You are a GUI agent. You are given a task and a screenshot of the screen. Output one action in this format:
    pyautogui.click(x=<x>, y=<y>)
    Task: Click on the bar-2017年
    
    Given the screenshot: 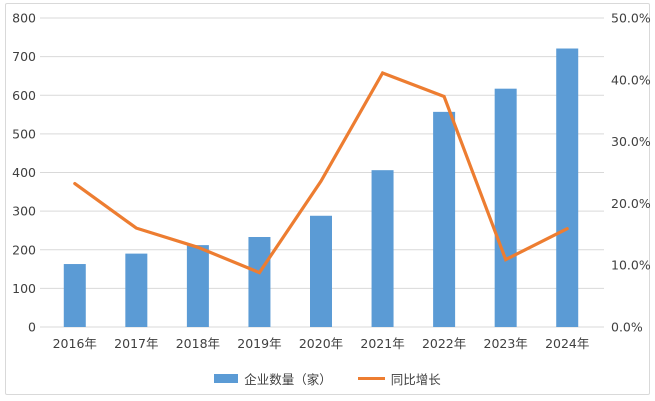 What is the action you would take?
    pyautogui.click(x=136, y=290)
    